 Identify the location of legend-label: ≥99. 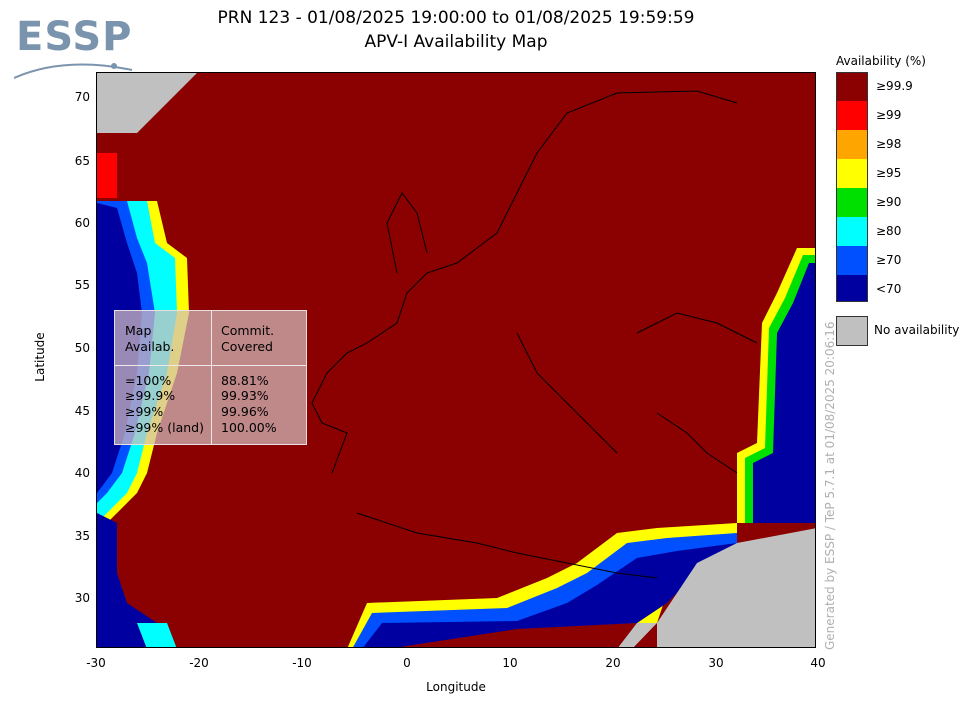
(889, 115).